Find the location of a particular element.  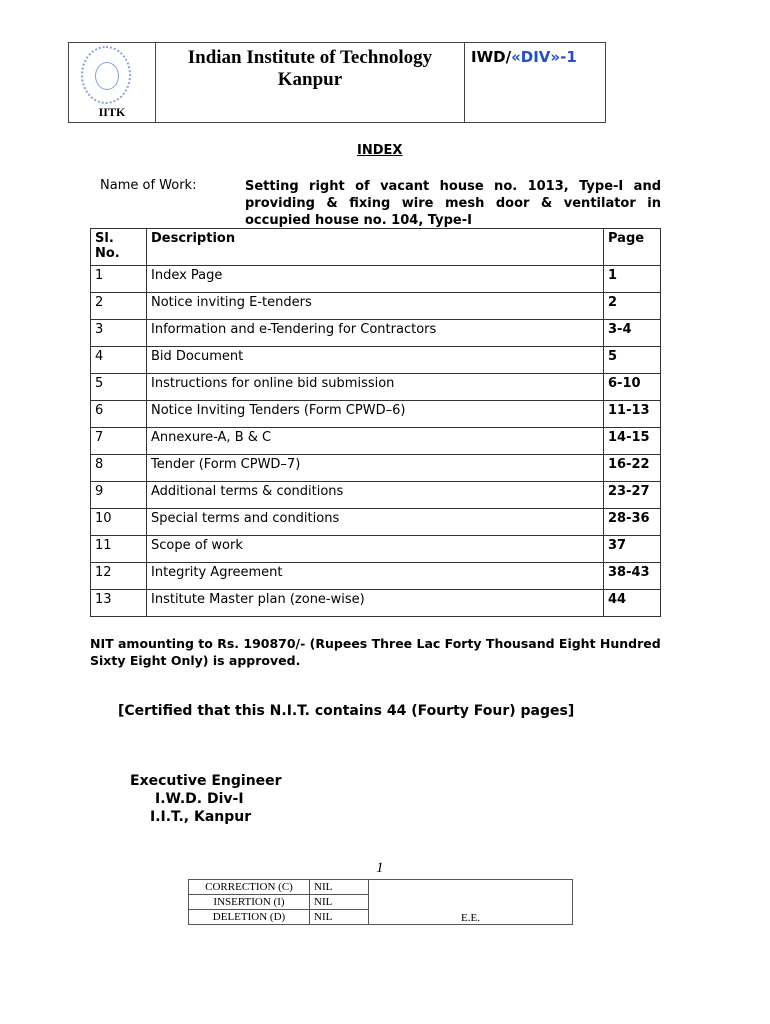

cell-sl-no: 8 is located at coordinates (118, 468).